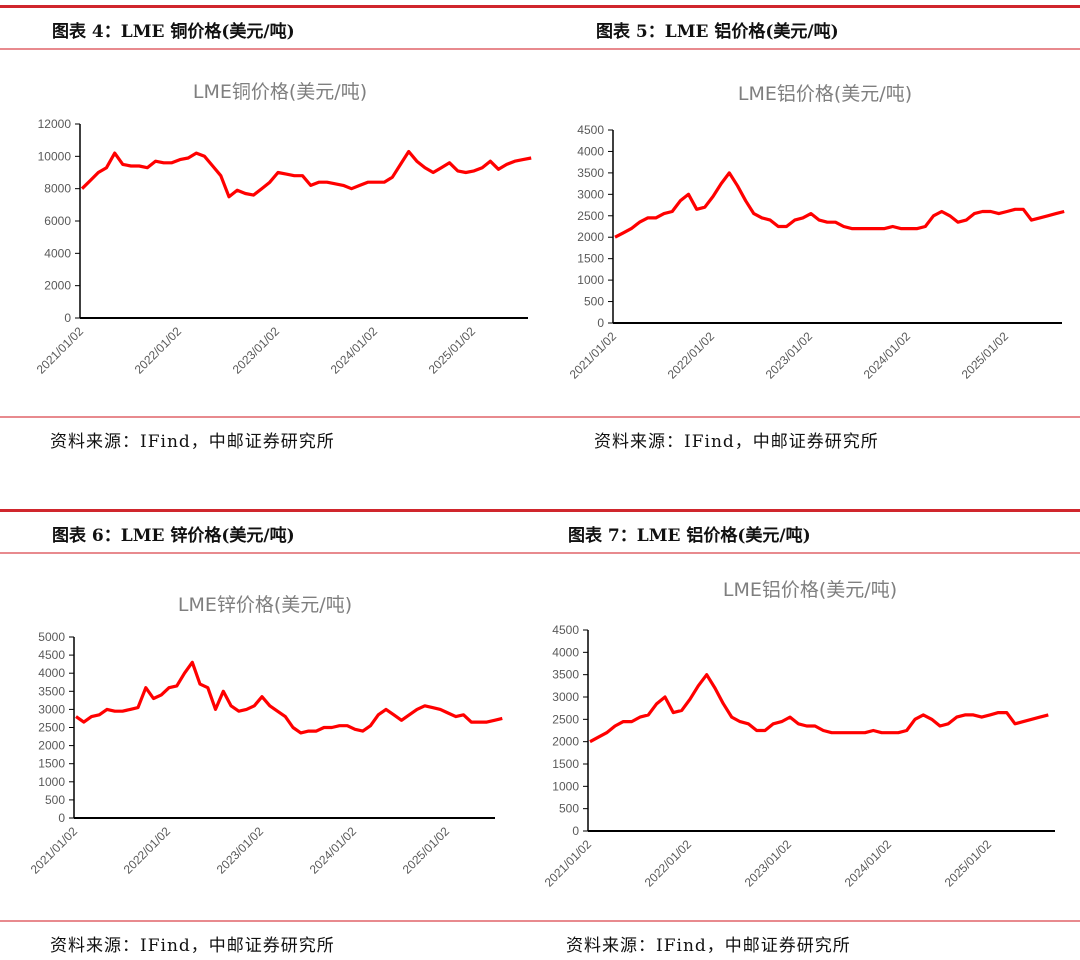 The height and width of the screenshot is (960, 1080). Describe the element at coordinates (55, 156) in the screenshot. I see `y-tick-label: 10000` at that location.